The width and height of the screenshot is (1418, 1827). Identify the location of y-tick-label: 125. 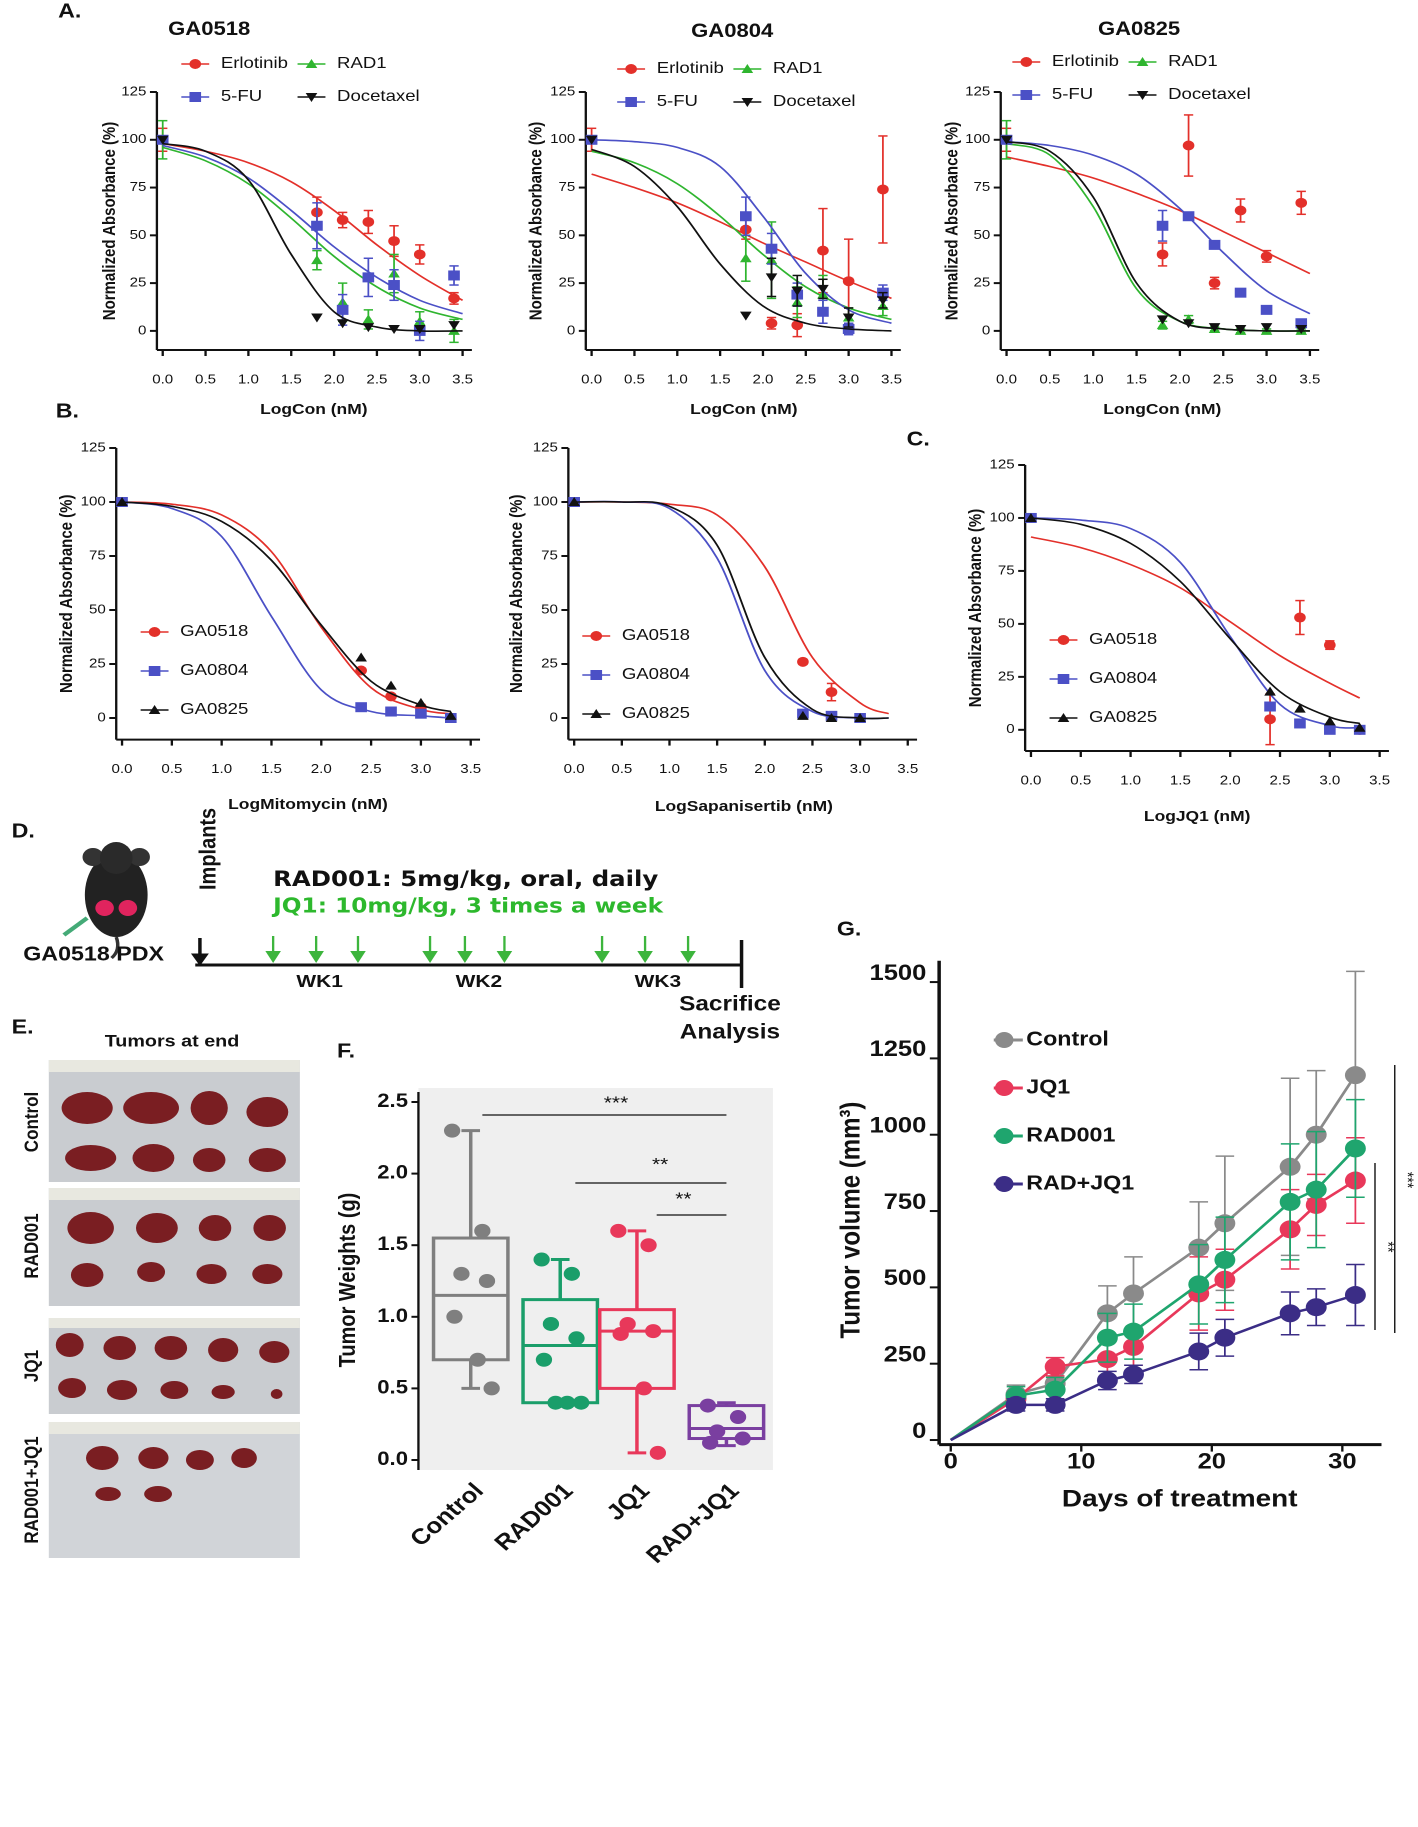
(93, 446).